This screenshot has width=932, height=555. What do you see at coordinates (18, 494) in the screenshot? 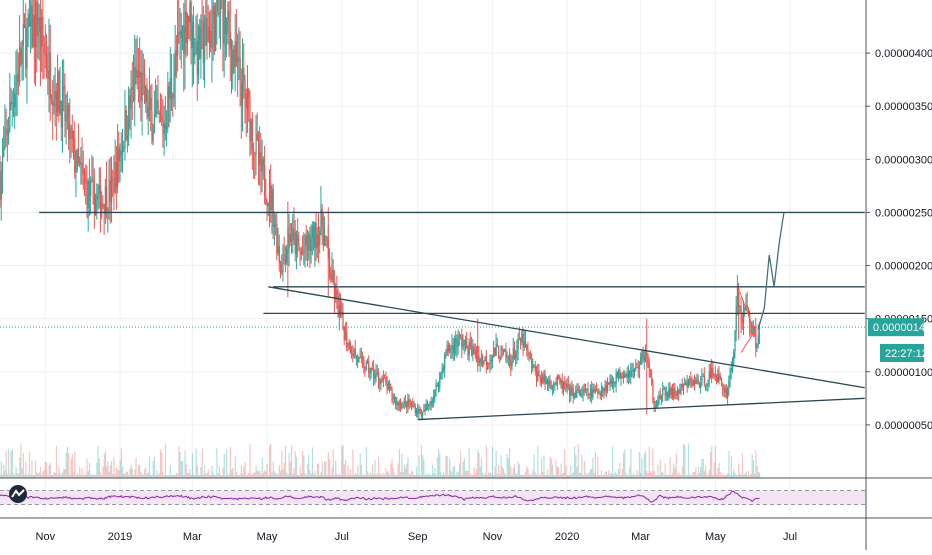
I see `tradingview-logo-icon` at bounding box center [18, 494].